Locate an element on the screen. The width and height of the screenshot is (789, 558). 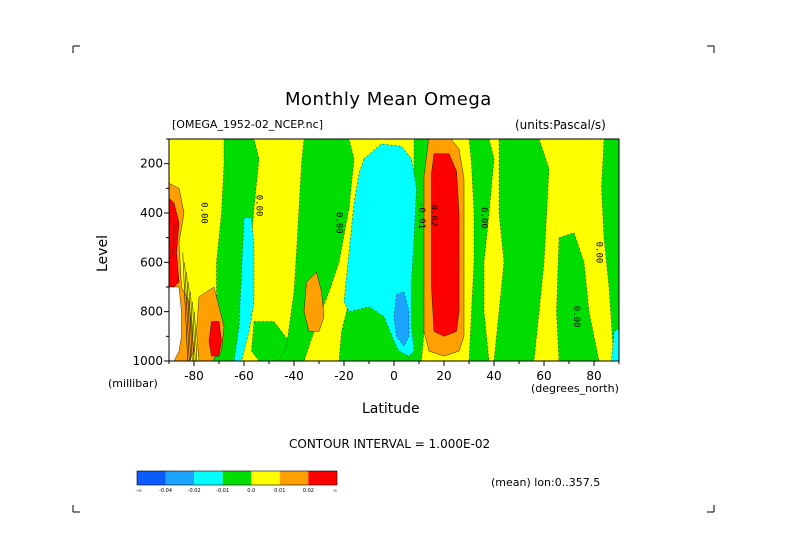
y-axis-label: Level is located at coordinates (103, 253).